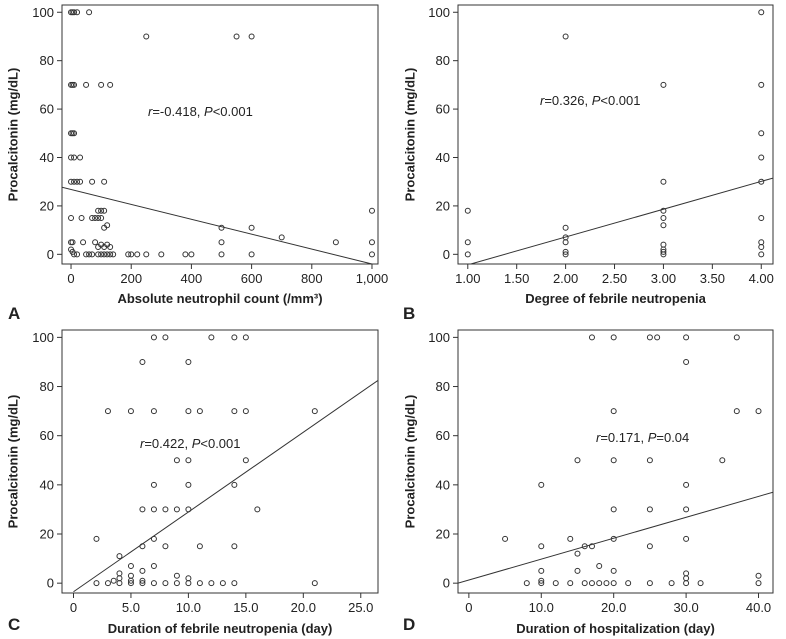 Image resolution: width=786 pixels, height=639 pixels. What do you see at coordinates (50, 583) in the screenshot?
I see `y-tick-label: 0` at bounding box center [50, 583].